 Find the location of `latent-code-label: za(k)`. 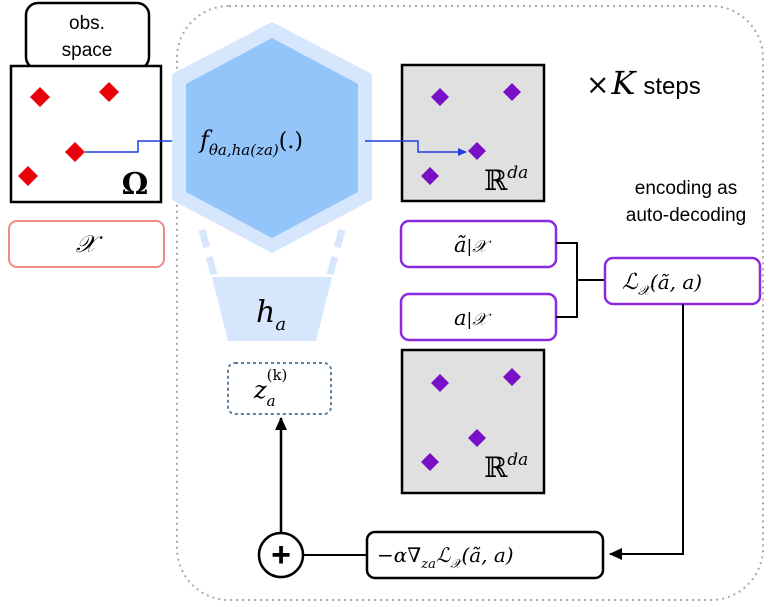

latent-code-label: za(k) is located at coordinates (270, 388).